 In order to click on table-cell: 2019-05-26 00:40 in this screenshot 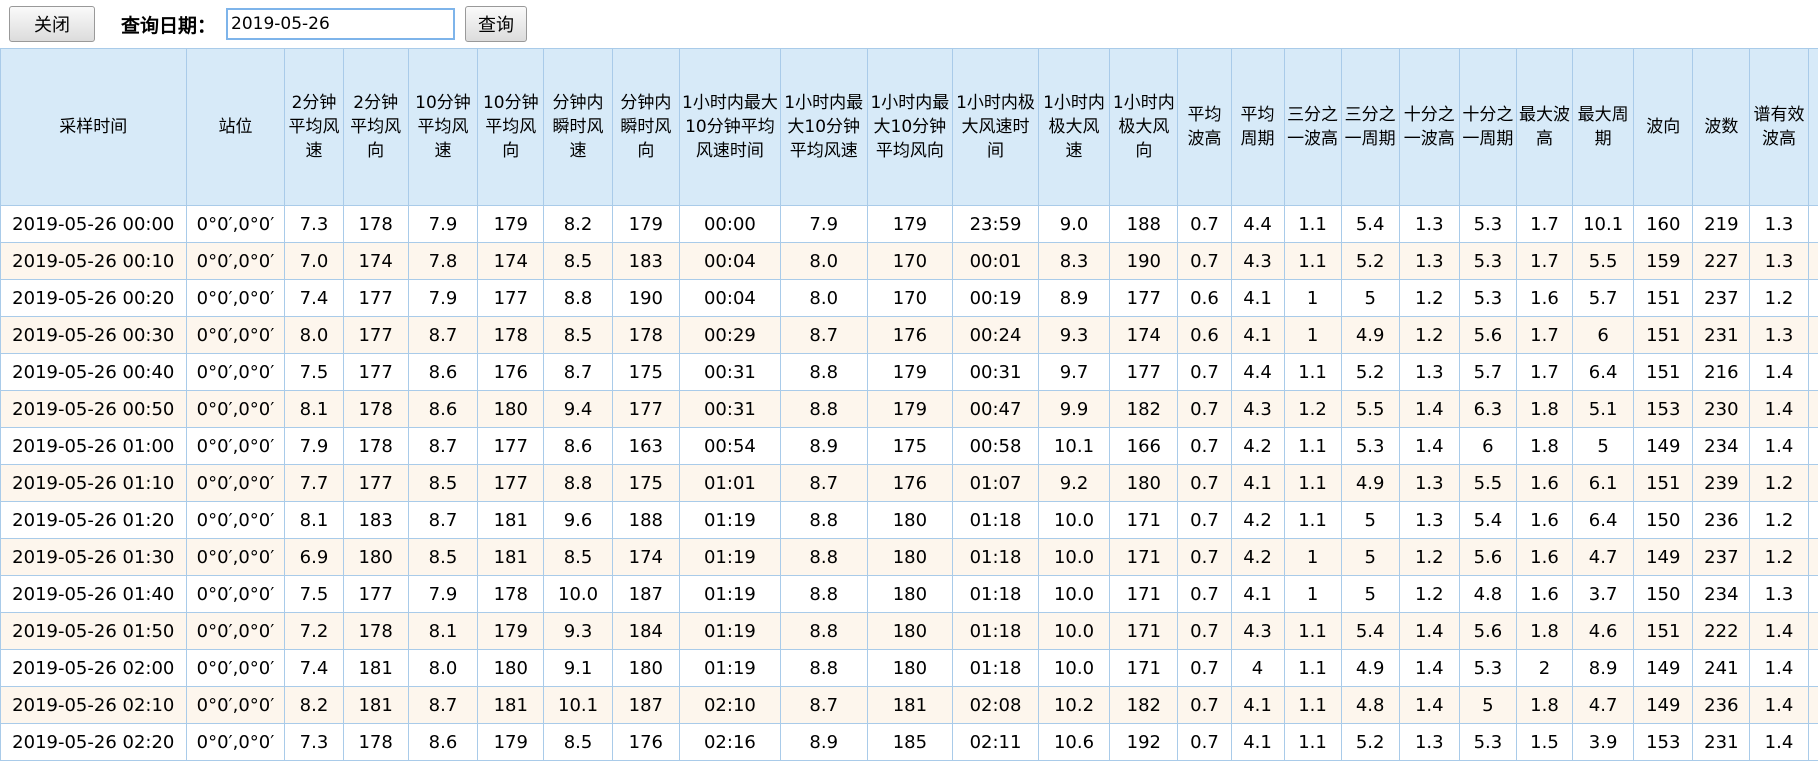, I will do `click(93, 372)`.